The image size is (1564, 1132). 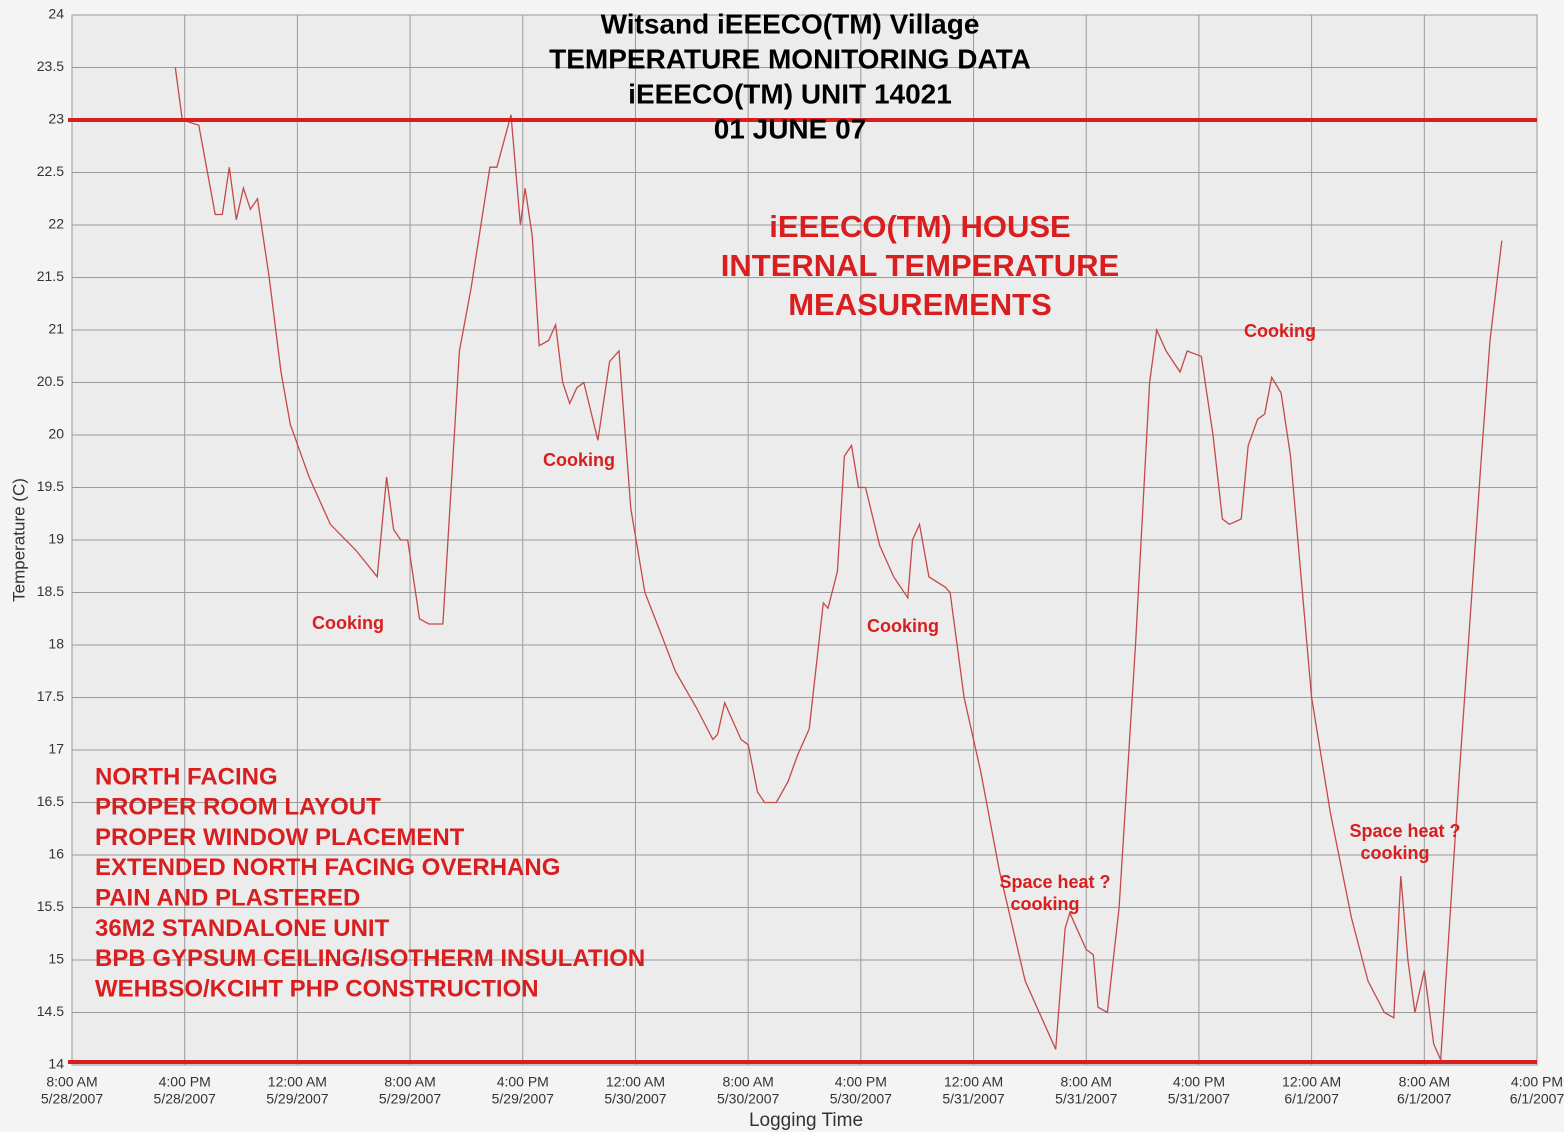 I want to click on note-line: WEHBSO/KCIHT PHP CONSTRUCTION, so click(x=317, y=988).